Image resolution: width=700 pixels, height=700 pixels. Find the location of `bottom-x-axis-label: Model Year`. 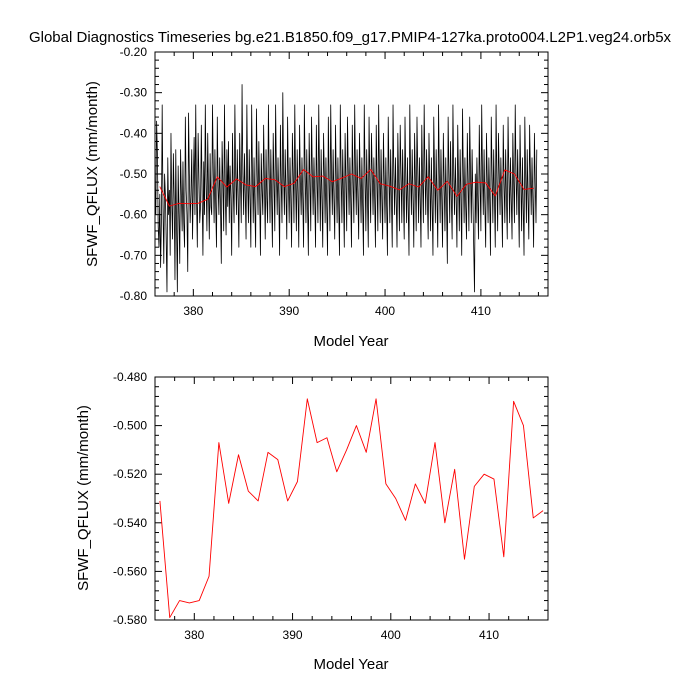

bottom-x-axis-label: Model Year is located at coordinates (350, 664).